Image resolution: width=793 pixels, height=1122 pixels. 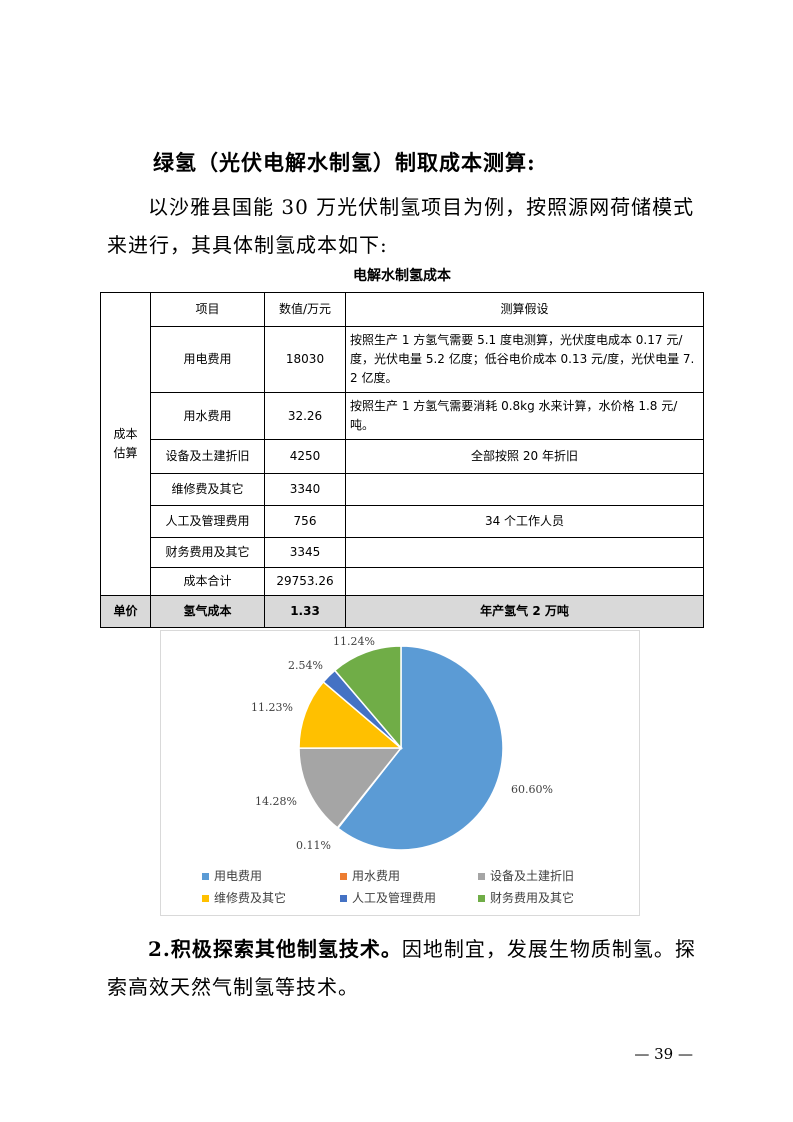 What do you see at coordinates (524, 611) in the screenshot?
I see `table-cell: 年产氢气 2 万吨` at bounding box center [524, 611].